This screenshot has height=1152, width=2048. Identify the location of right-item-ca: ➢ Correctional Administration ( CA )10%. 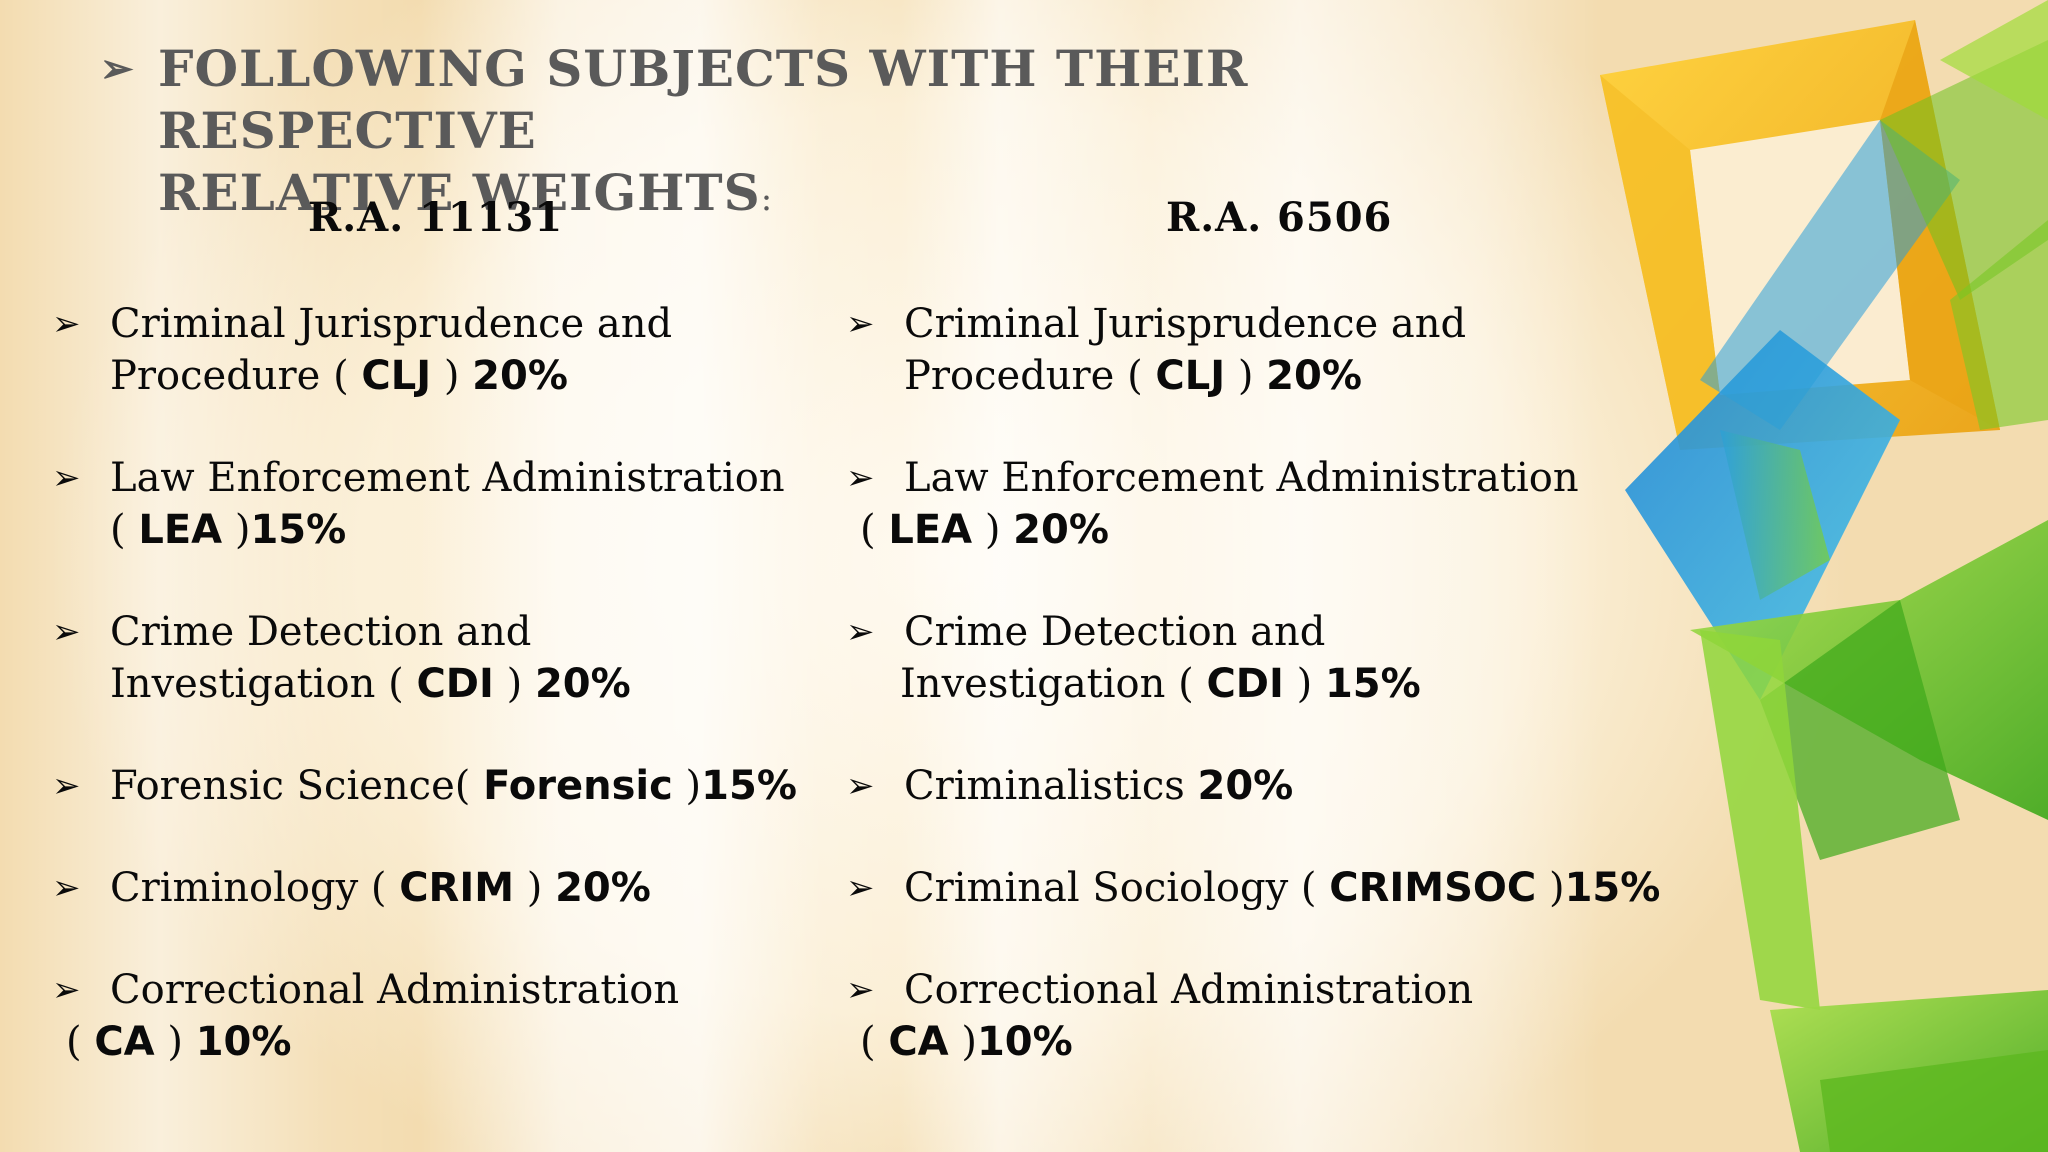
(1159, 1016).